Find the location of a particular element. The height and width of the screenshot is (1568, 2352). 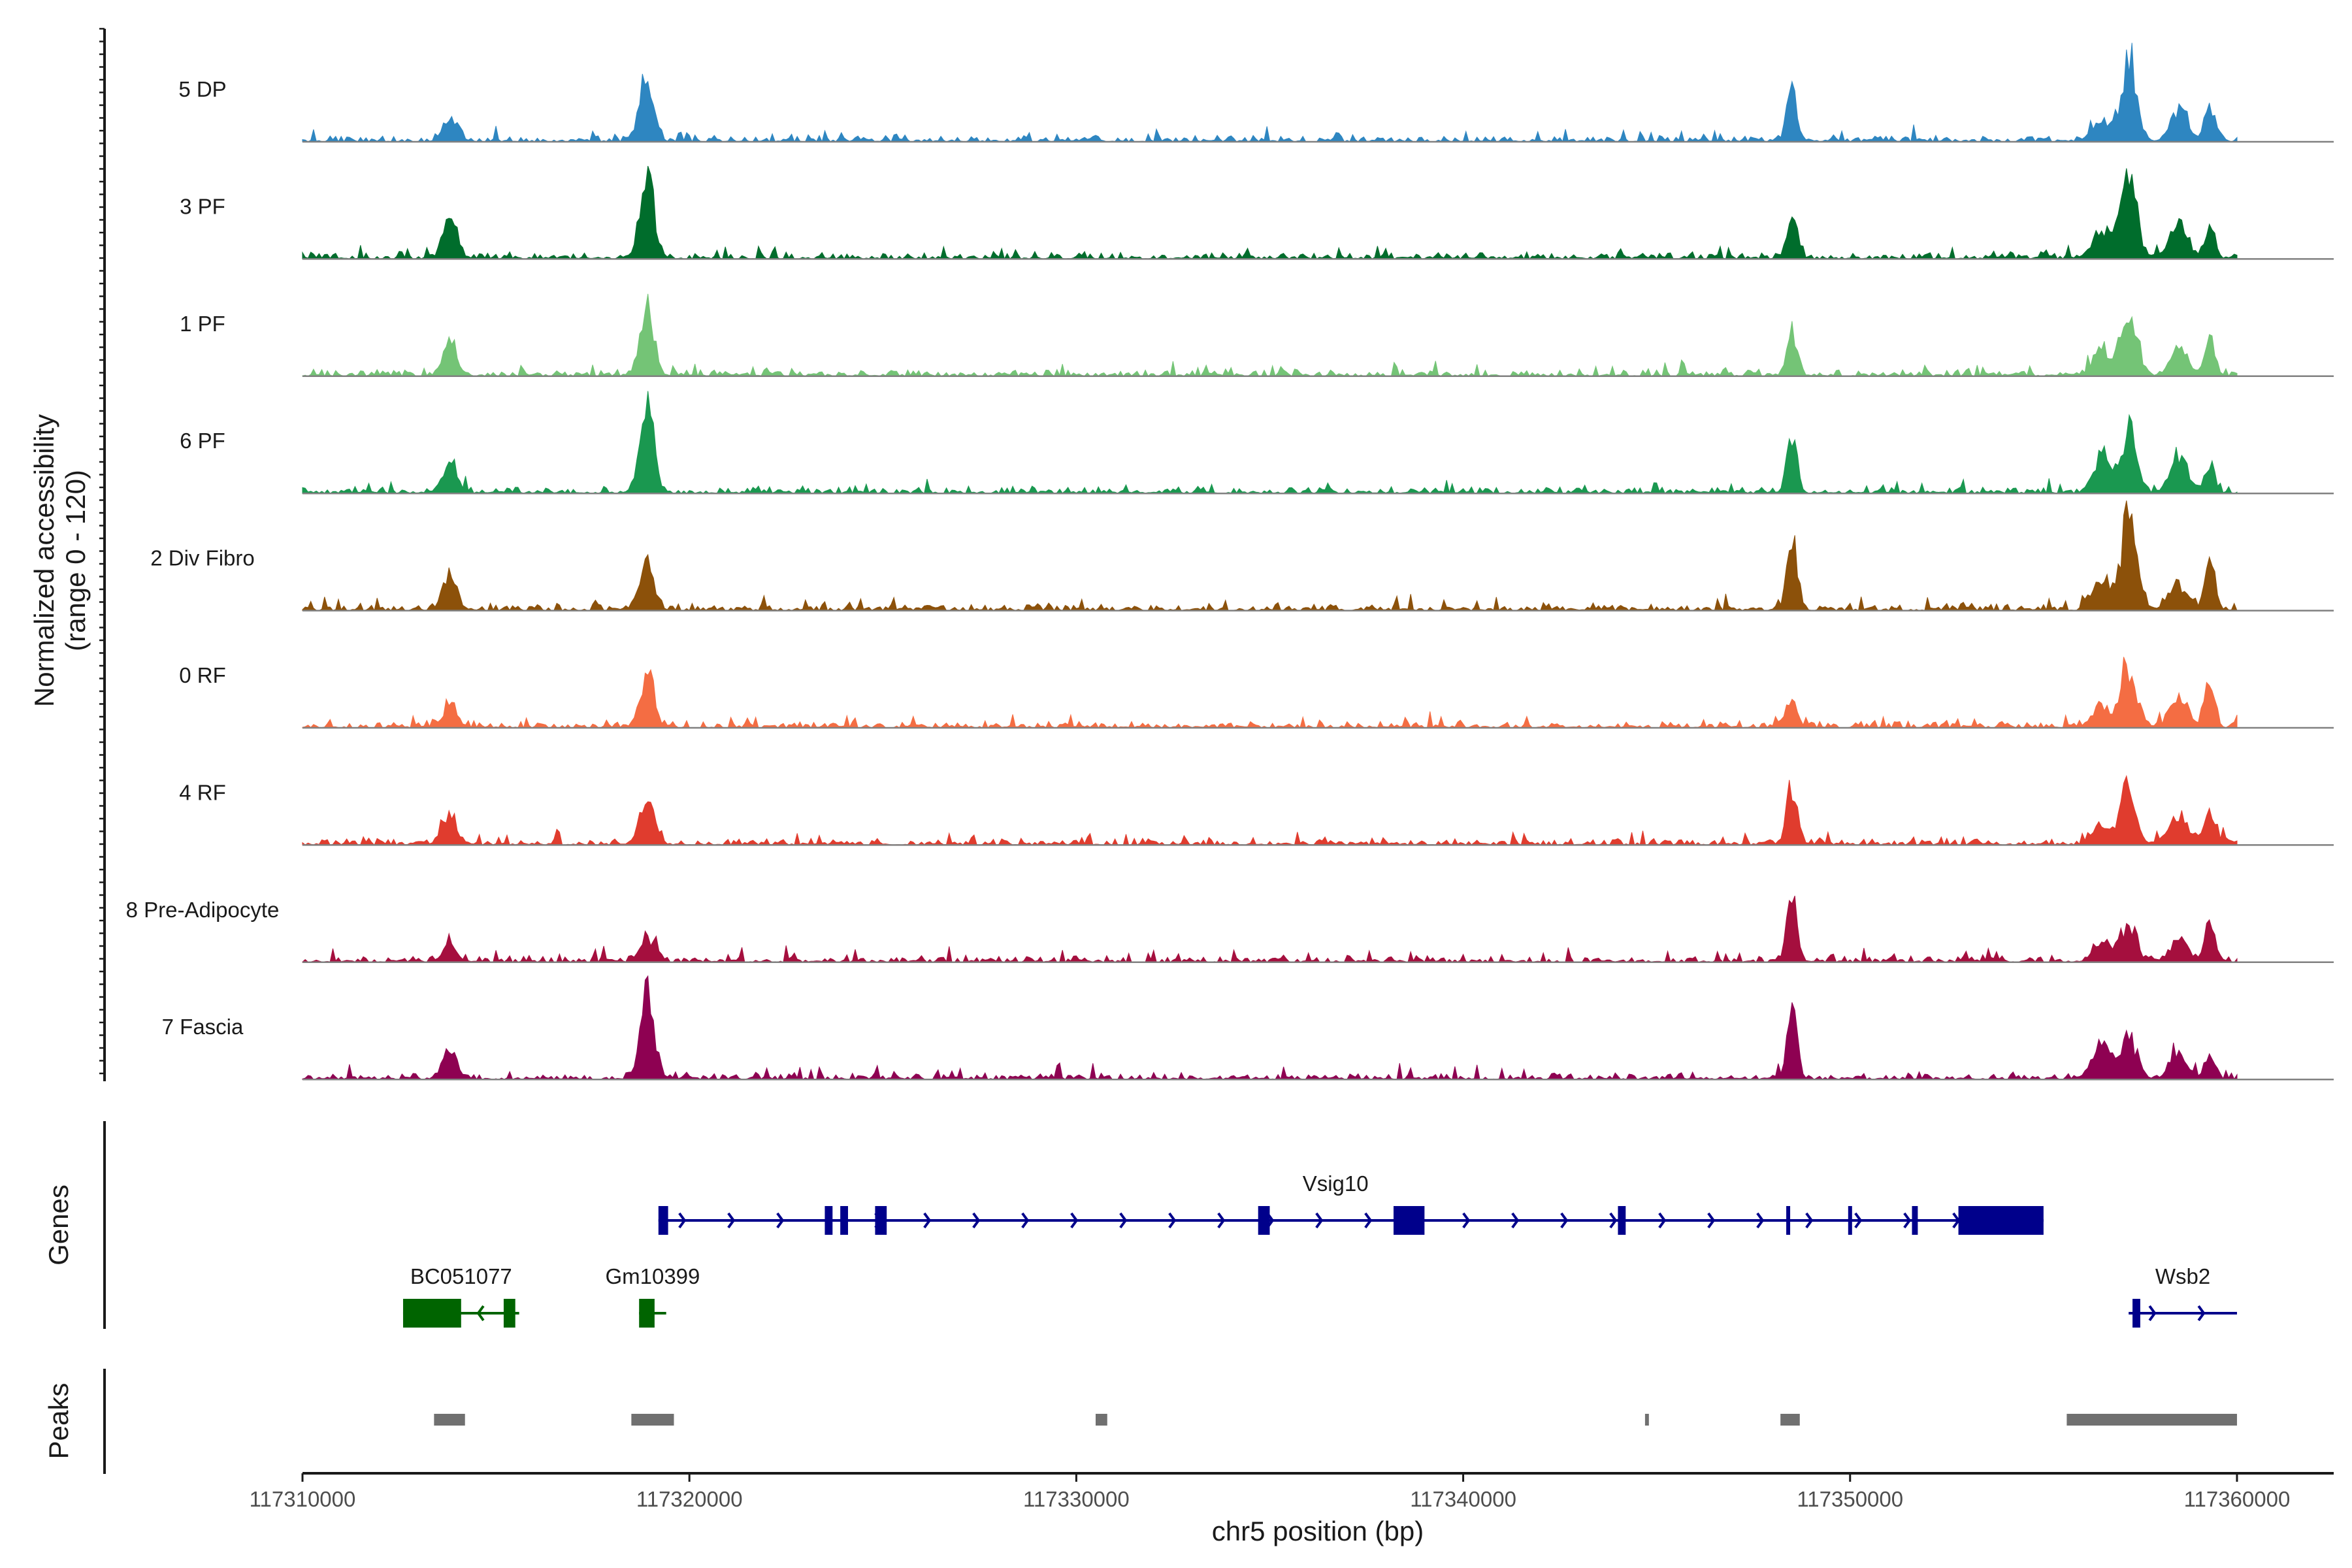

peaks-track-label: Peaks is located at coordinates (58, 1421).